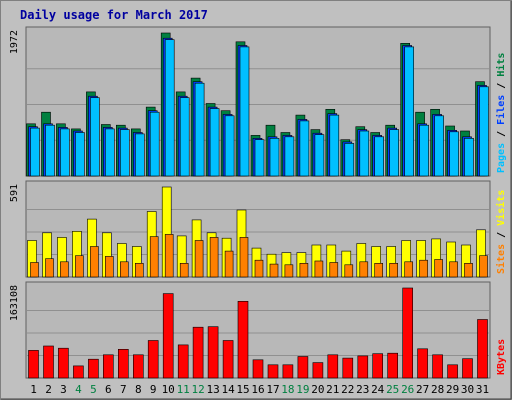 The width and height of the screenshot is (512, 405). What do you see at coordinates (197, 389) in the screenshot?
I see `x-tick-label-day-12: 12` at bounding box center [197, 389].